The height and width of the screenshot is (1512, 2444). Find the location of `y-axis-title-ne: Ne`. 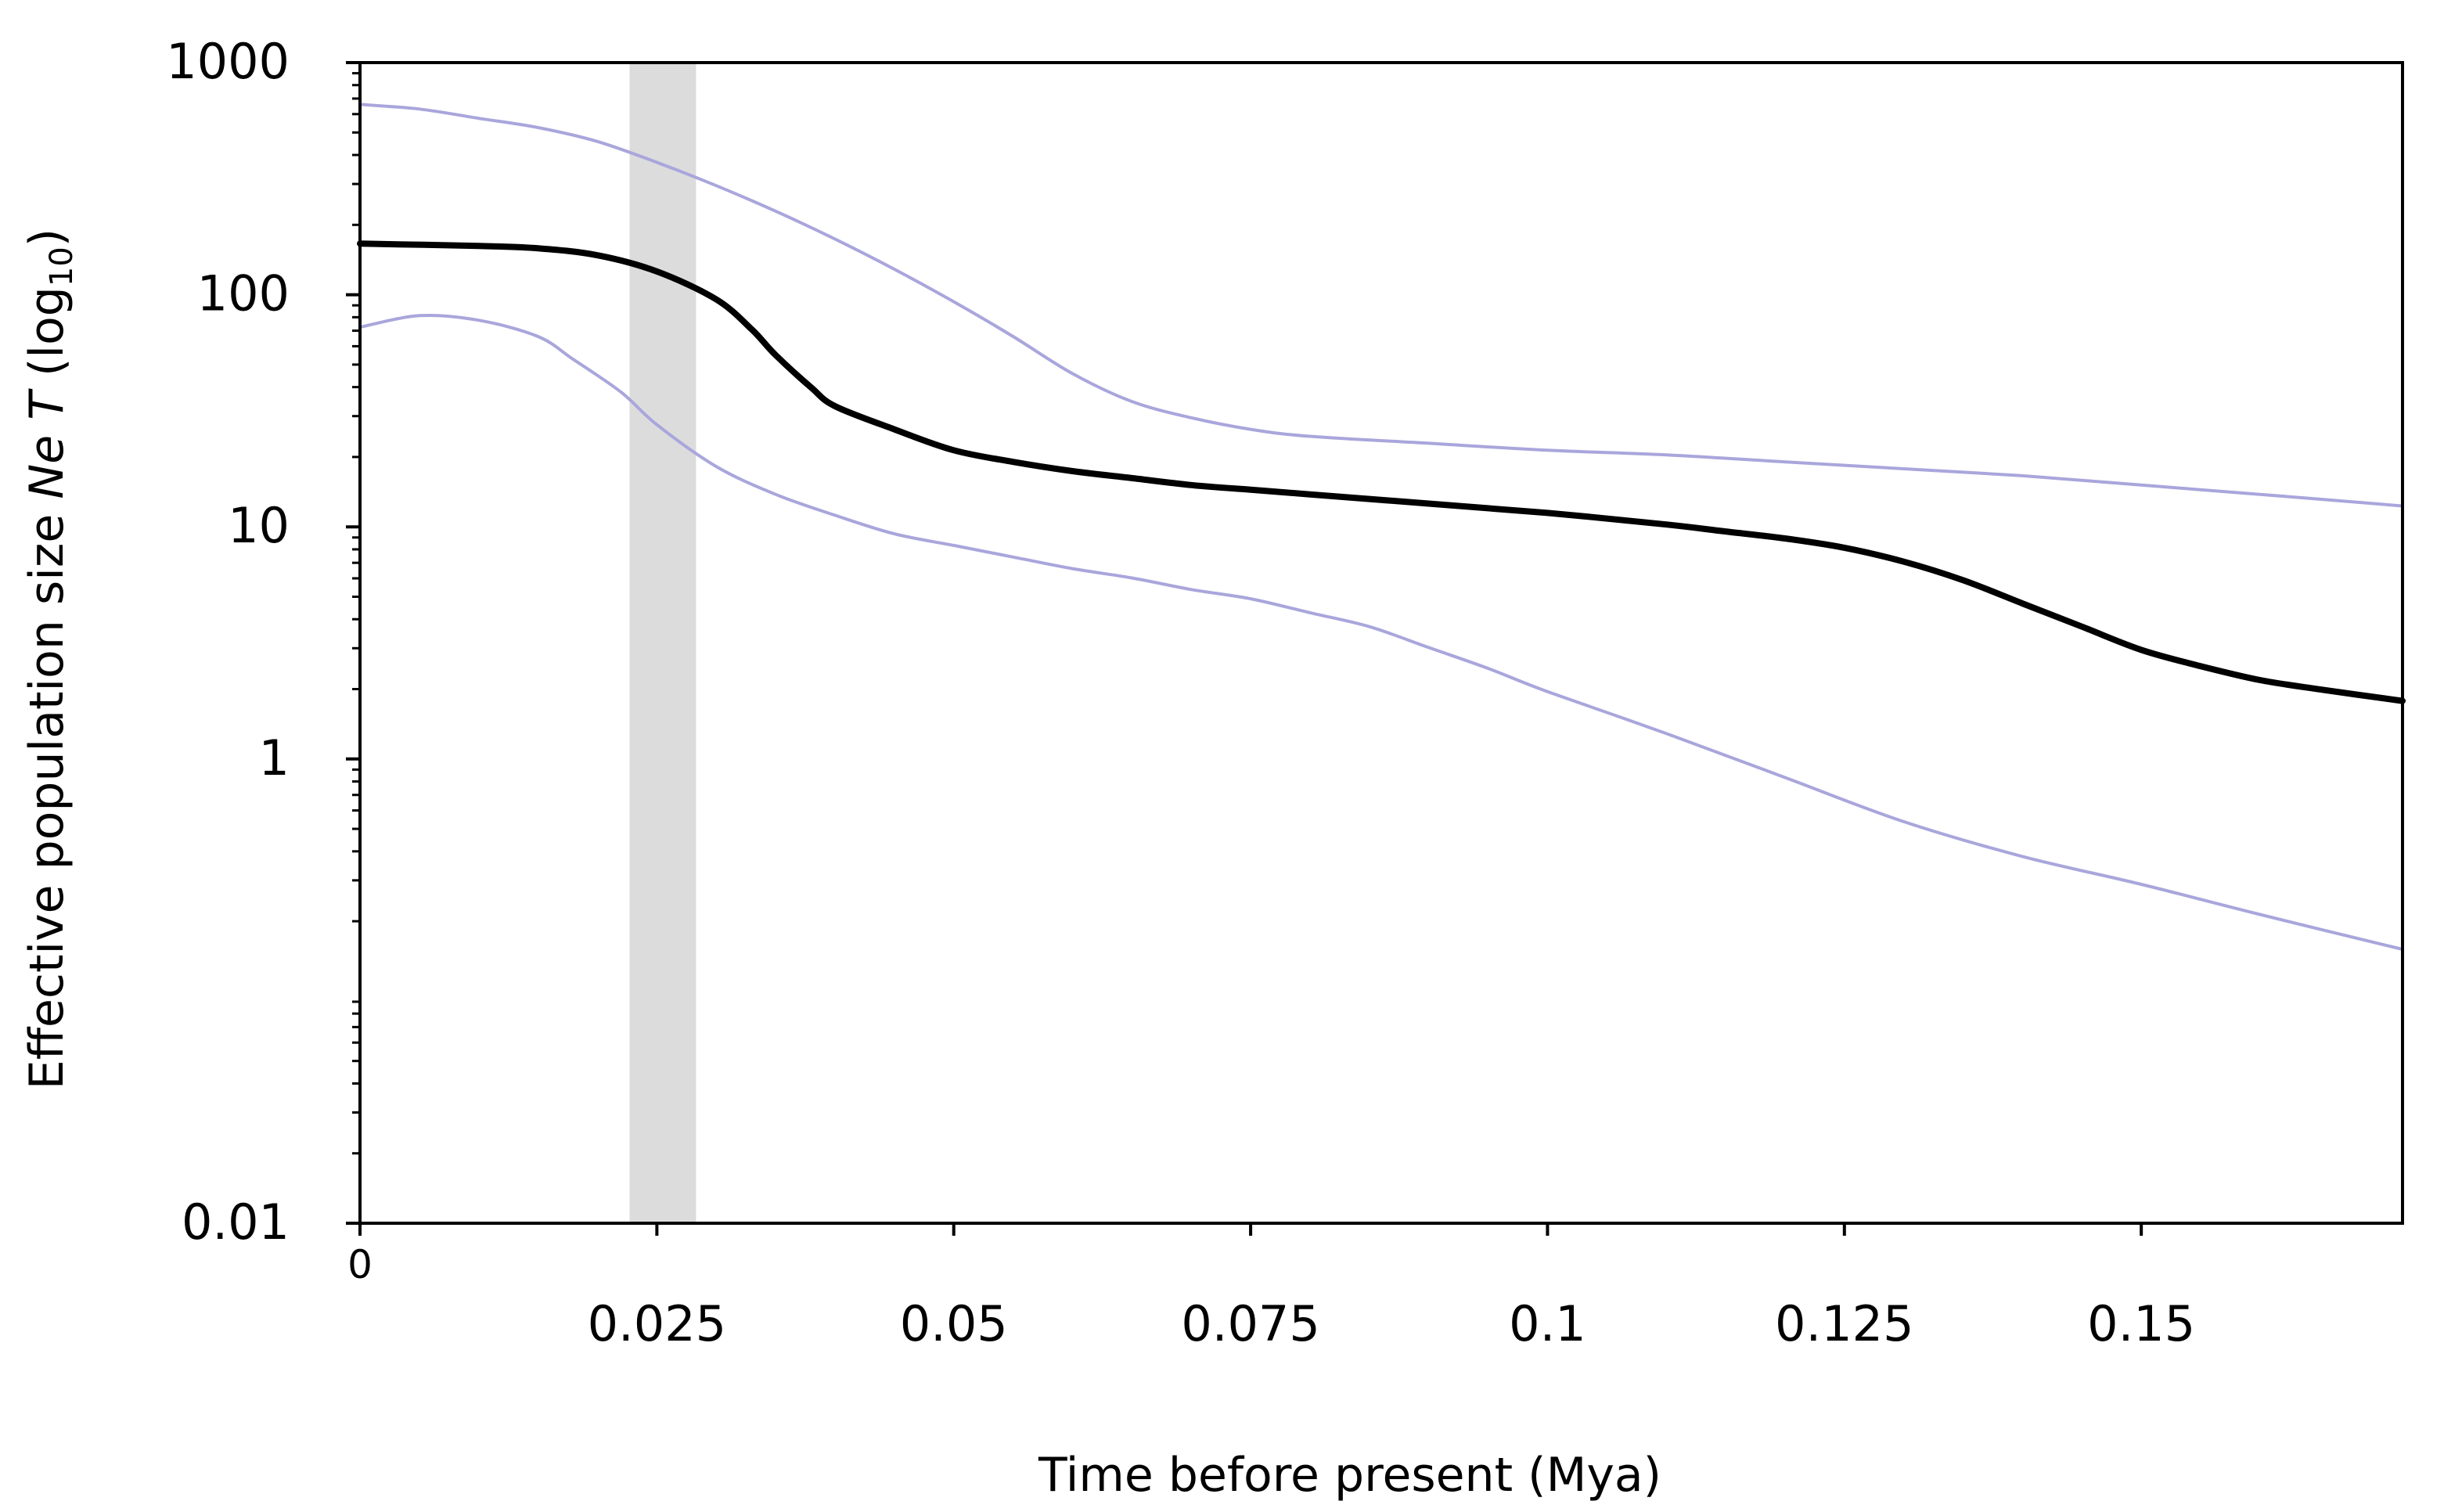

y-axis-title-ne: Ne is located at coordinates (47, 467).